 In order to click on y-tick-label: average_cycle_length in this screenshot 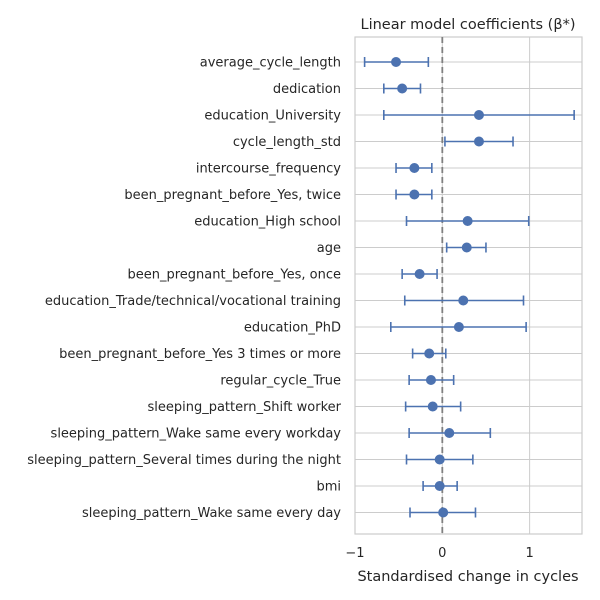, I will do `click(270, 63)`.